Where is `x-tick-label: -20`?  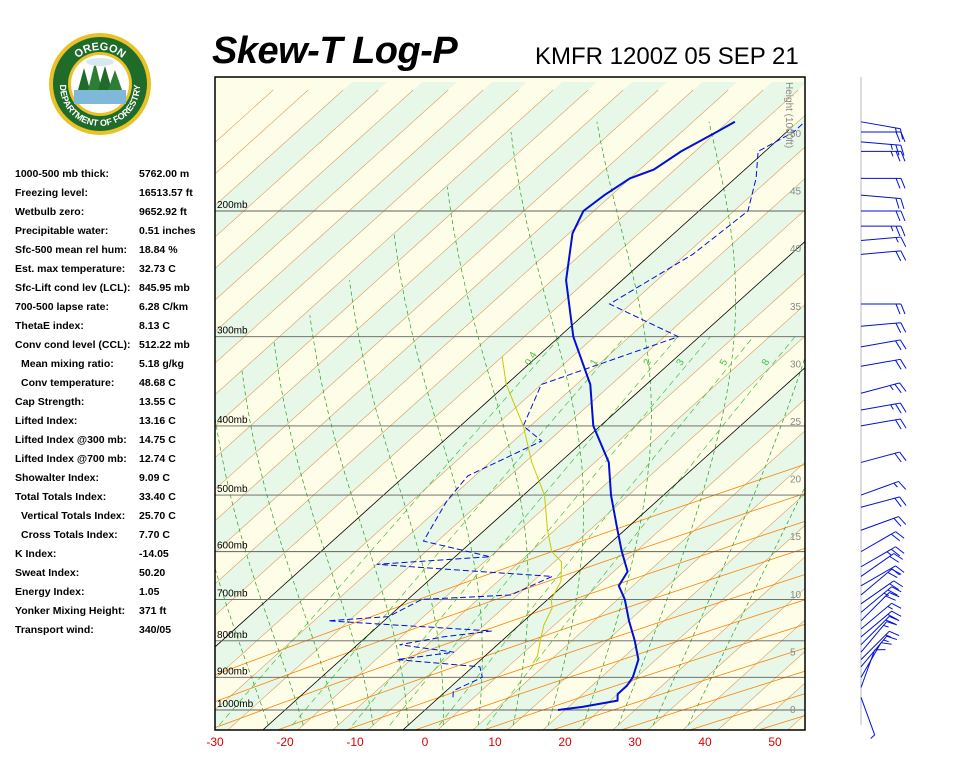 x-tick-label: -20 is located at coordinates (285, 742).